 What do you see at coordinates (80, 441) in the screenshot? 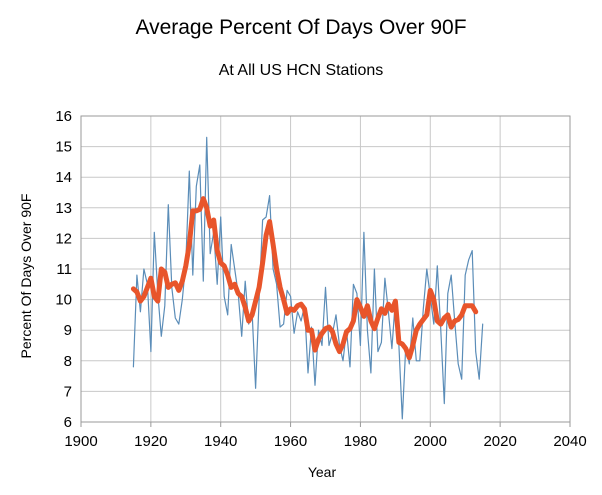
I see `x-tick-label: 1900` at bounding box center [80, 441].